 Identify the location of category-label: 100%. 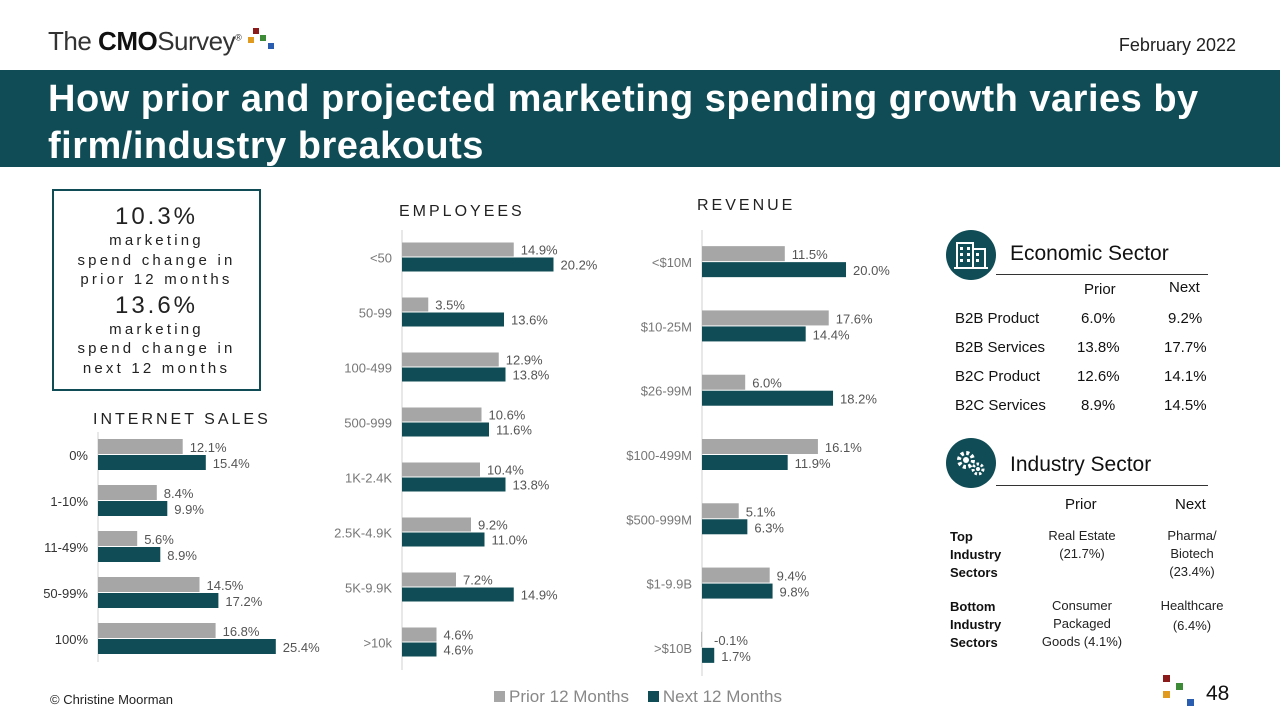
(72, 639).